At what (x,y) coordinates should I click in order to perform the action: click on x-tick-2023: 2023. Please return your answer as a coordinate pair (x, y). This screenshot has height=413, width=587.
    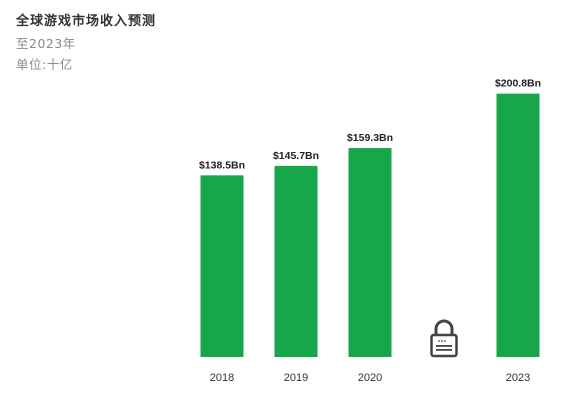
    Looking at the image, I should click on (518, 378).